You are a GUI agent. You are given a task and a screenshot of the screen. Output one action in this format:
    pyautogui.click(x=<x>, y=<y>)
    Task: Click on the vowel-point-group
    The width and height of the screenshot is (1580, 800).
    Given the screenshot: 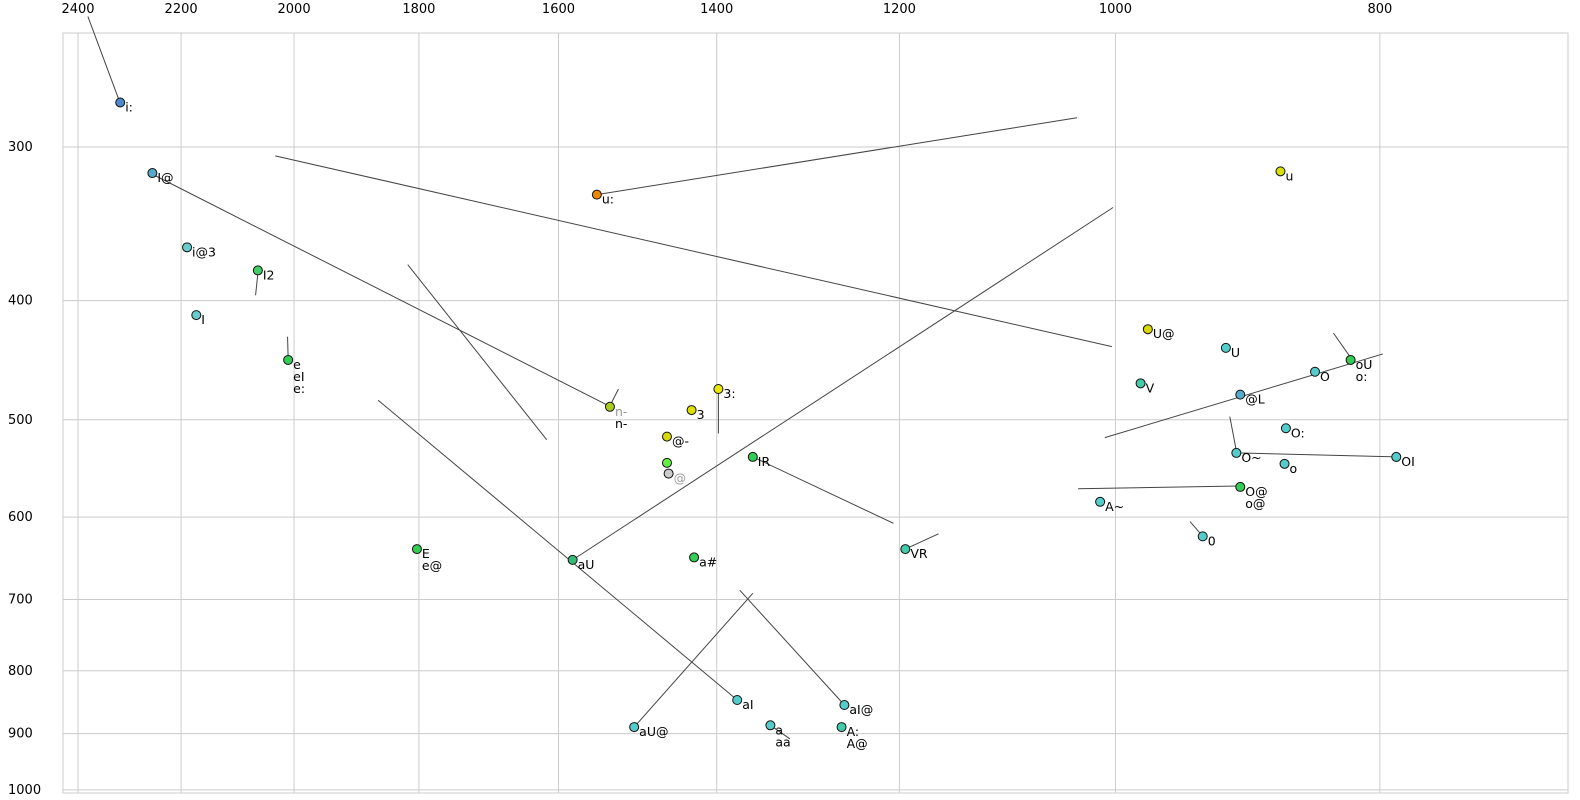 What is the action you would take?
    pyautogui.click(x=666, y=462)
    